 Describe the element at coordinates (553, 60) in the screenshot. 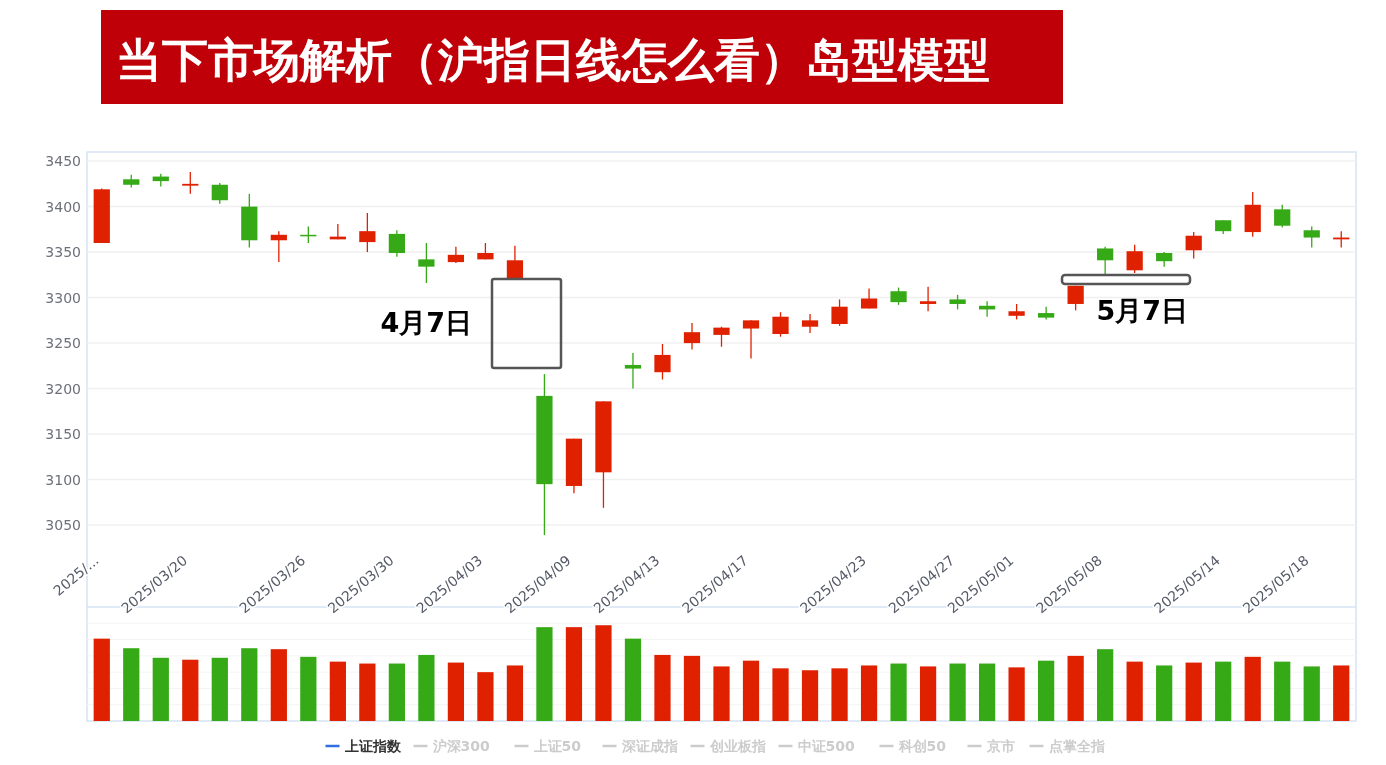

I see `chart-title: 当下市场解析（沪指日线怎么看）岛型模型` at that location.